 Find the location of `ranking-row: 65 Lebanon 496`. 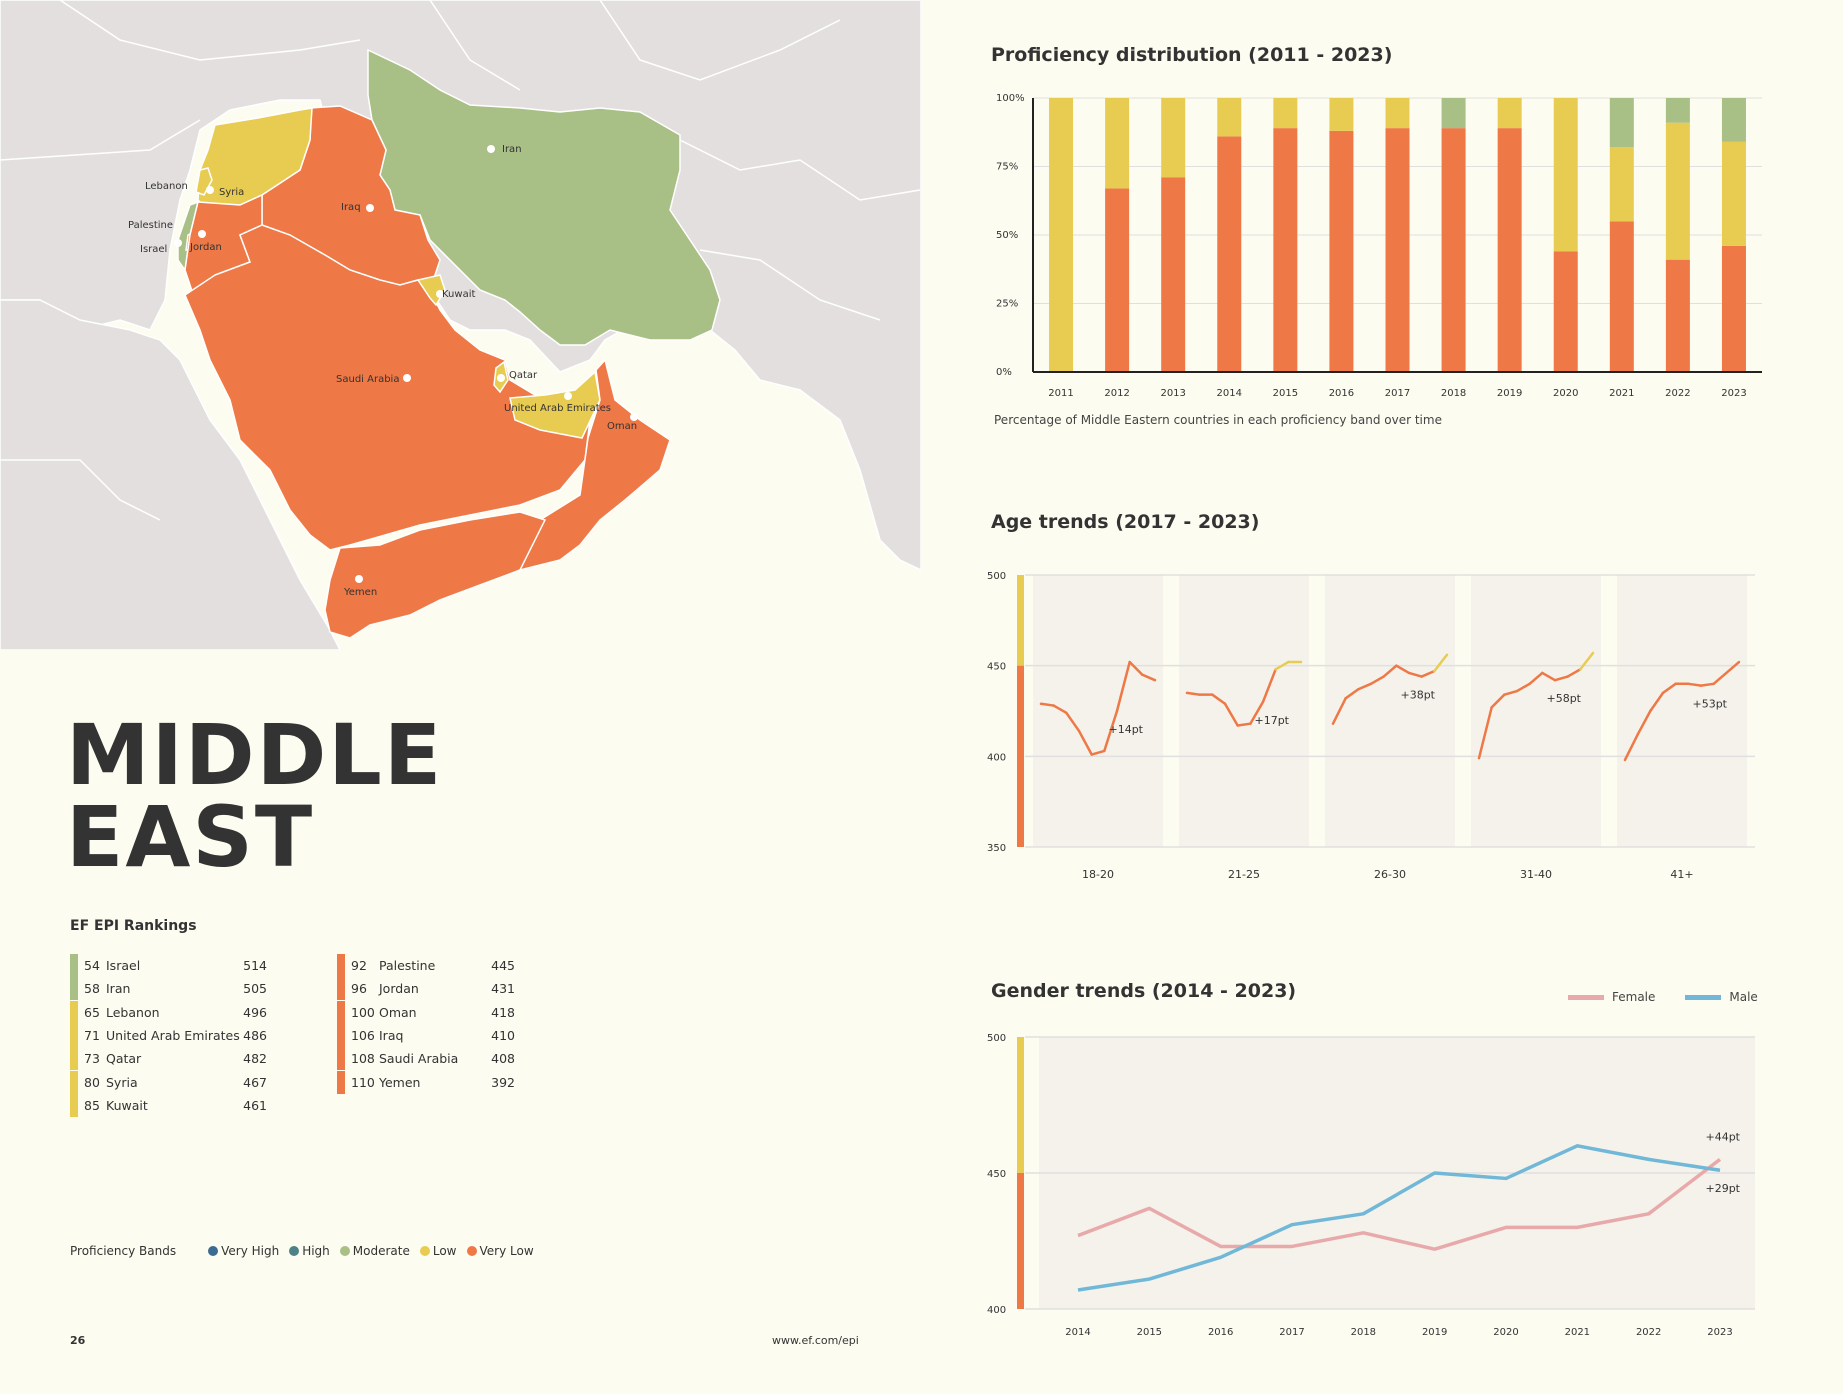

ranking-row: 65 Lebanon 496 is located at coordinates (168, 1012).